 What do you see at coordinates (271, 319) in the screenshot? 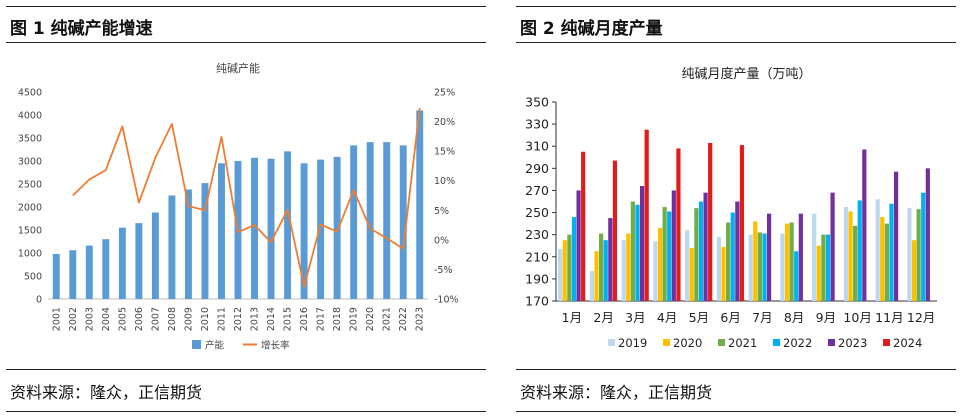
I see `x-tick-label: 2014` at bounding box center [271, 319].